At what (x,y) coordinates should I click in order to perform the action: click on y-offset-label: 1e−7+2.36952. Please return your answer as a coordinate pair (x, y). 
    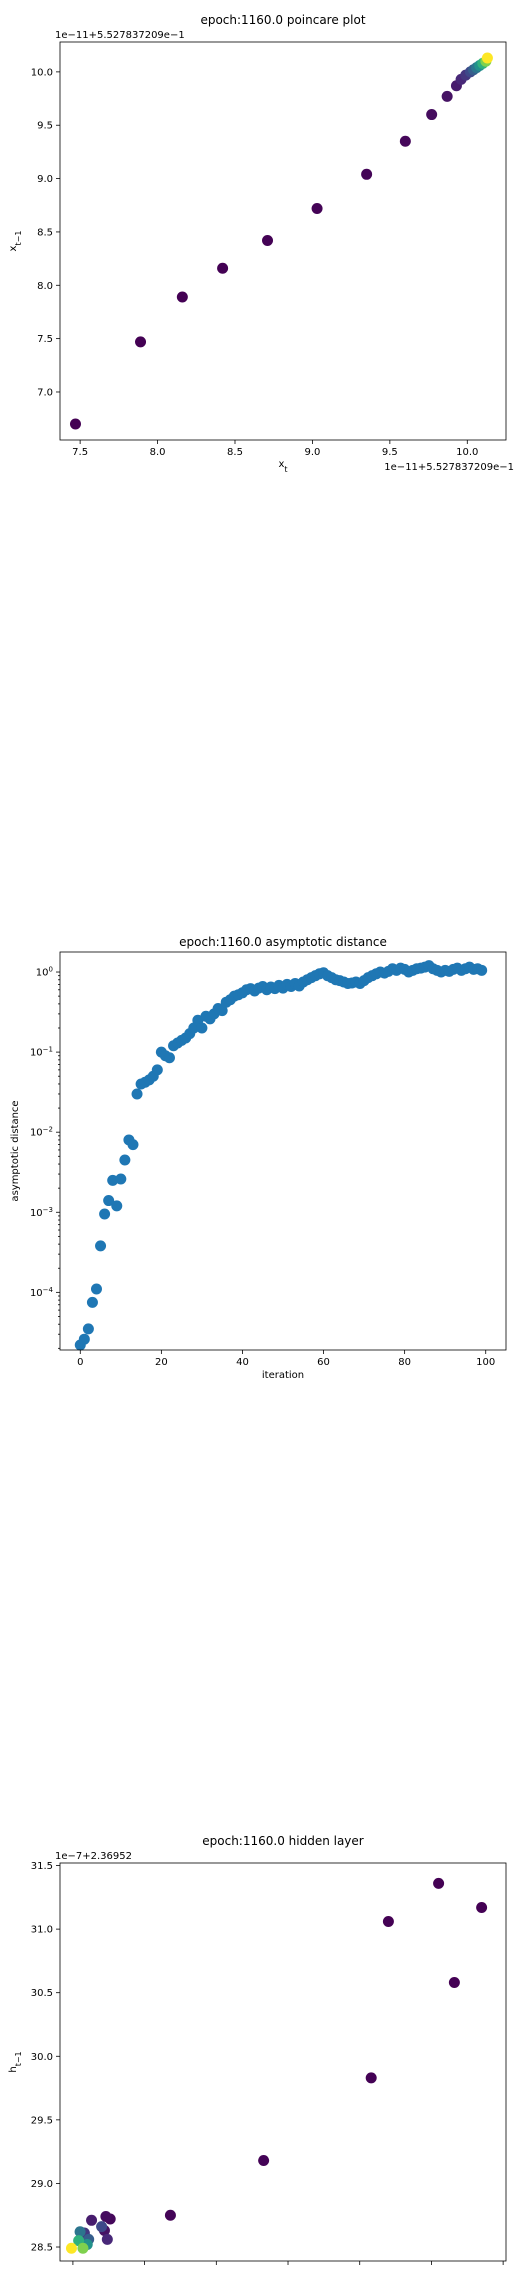
    Looking at the image, I should click on (93, 1856).